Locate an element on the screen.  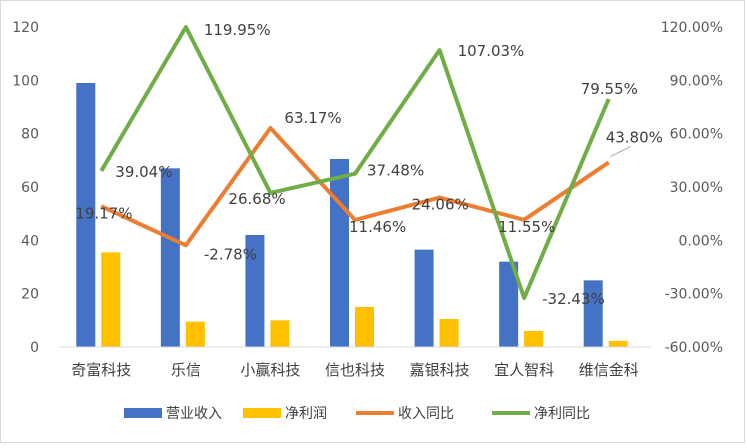
category-labels: 奇富科技 乐信 小赢科技 信也科技 嘉银科技 宜人智科 维信金科 is located at coordinates (354, 370).